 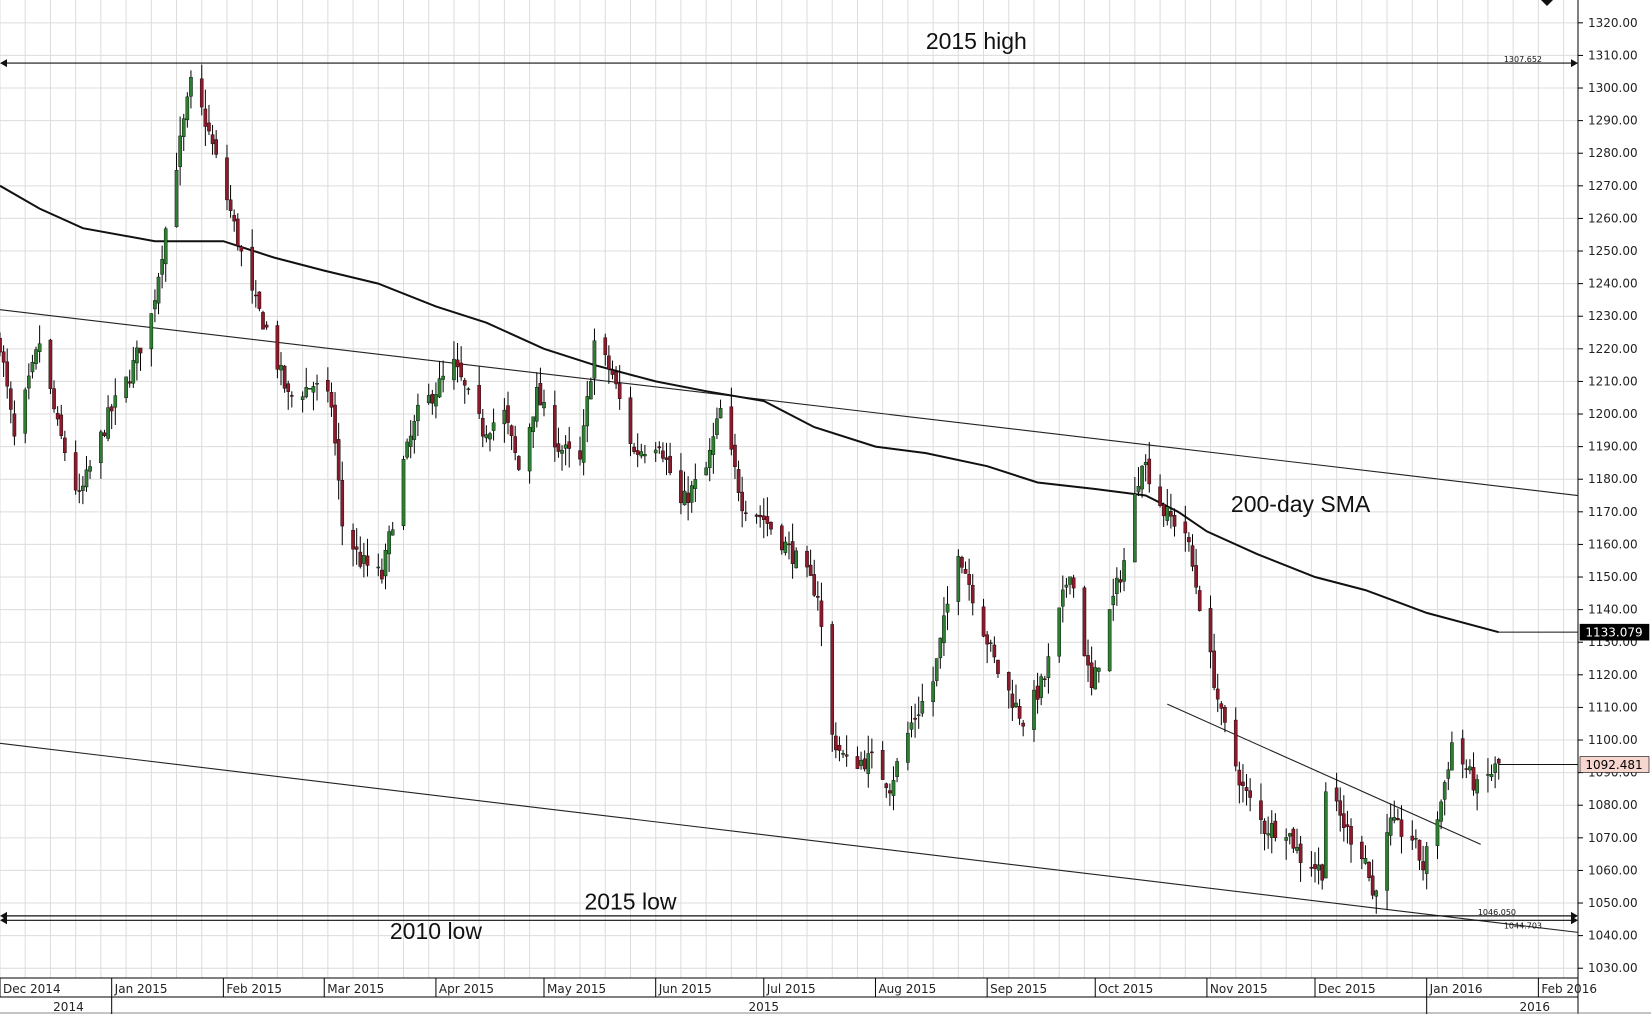 I want to click on price-tag-label: 1133.079, so click(x=1613, y=633).